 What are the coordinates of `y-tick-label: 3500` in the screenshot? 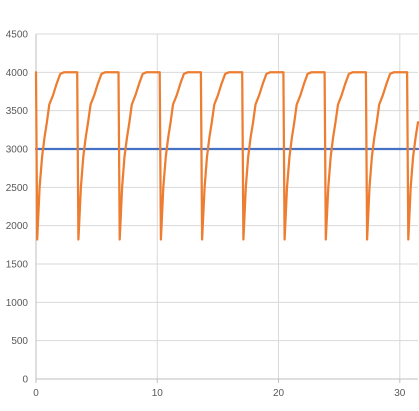 It's located at (17, 111).